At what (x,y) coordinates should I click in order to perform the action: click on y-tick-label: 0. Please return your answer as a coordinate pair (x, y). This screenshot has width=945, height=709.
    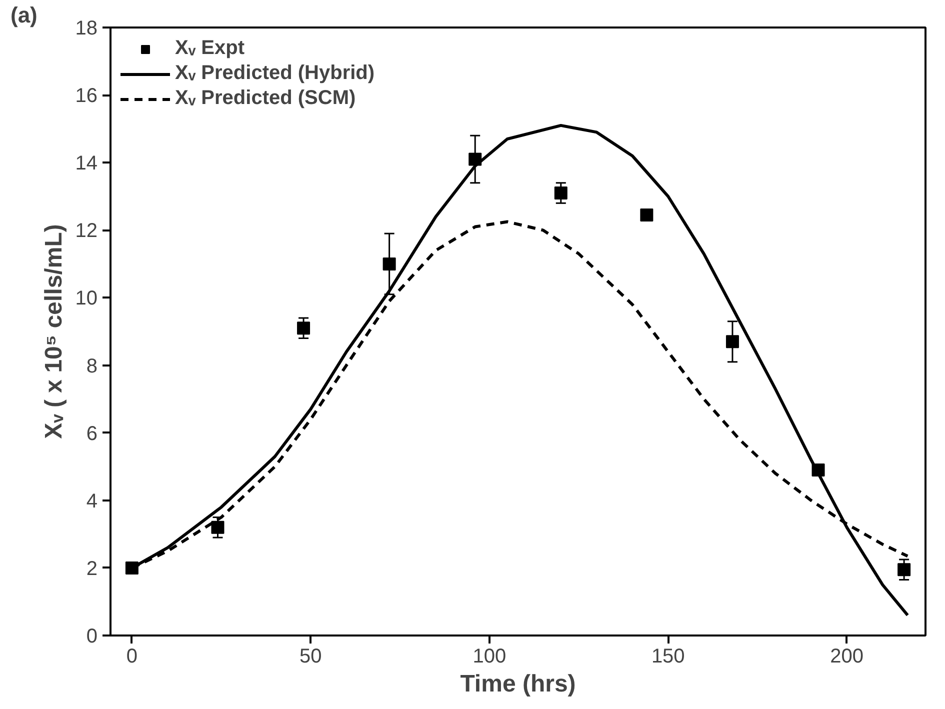
    Looking at the image, I should click on (92, 637).